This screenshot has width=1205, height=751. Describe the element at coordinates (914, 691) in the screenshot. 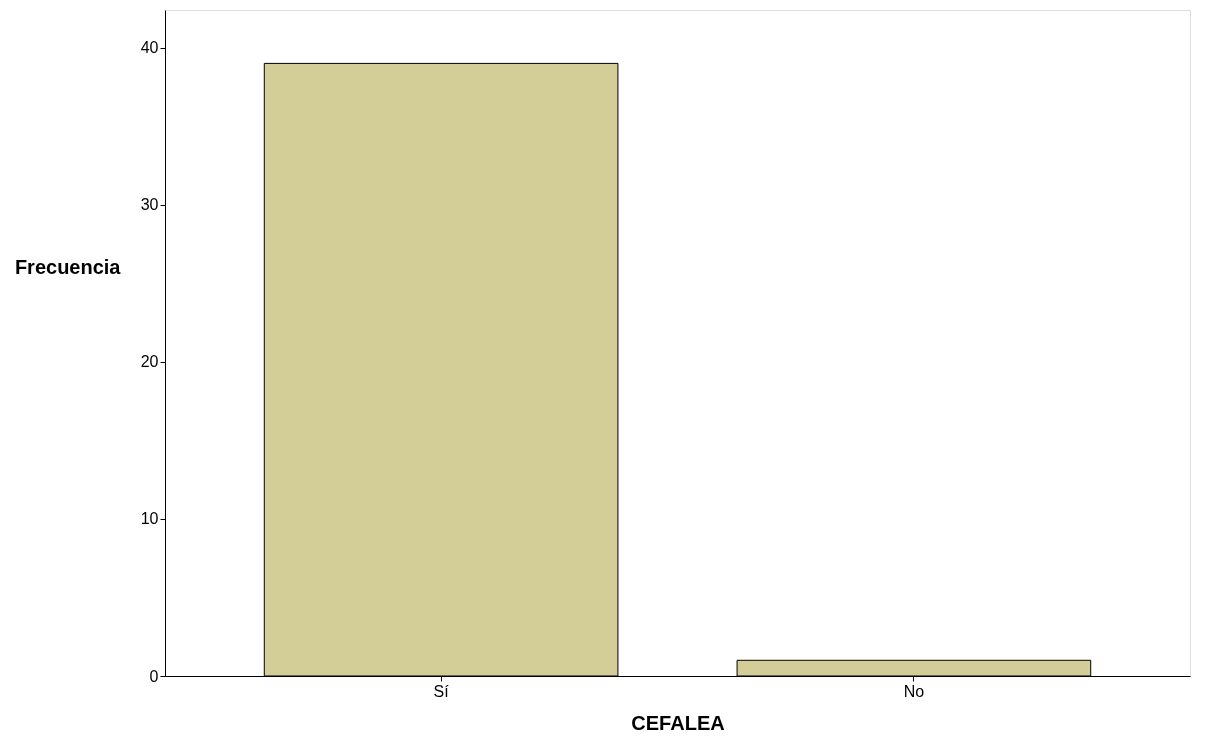

I see `x-tick-label: No` at that location.